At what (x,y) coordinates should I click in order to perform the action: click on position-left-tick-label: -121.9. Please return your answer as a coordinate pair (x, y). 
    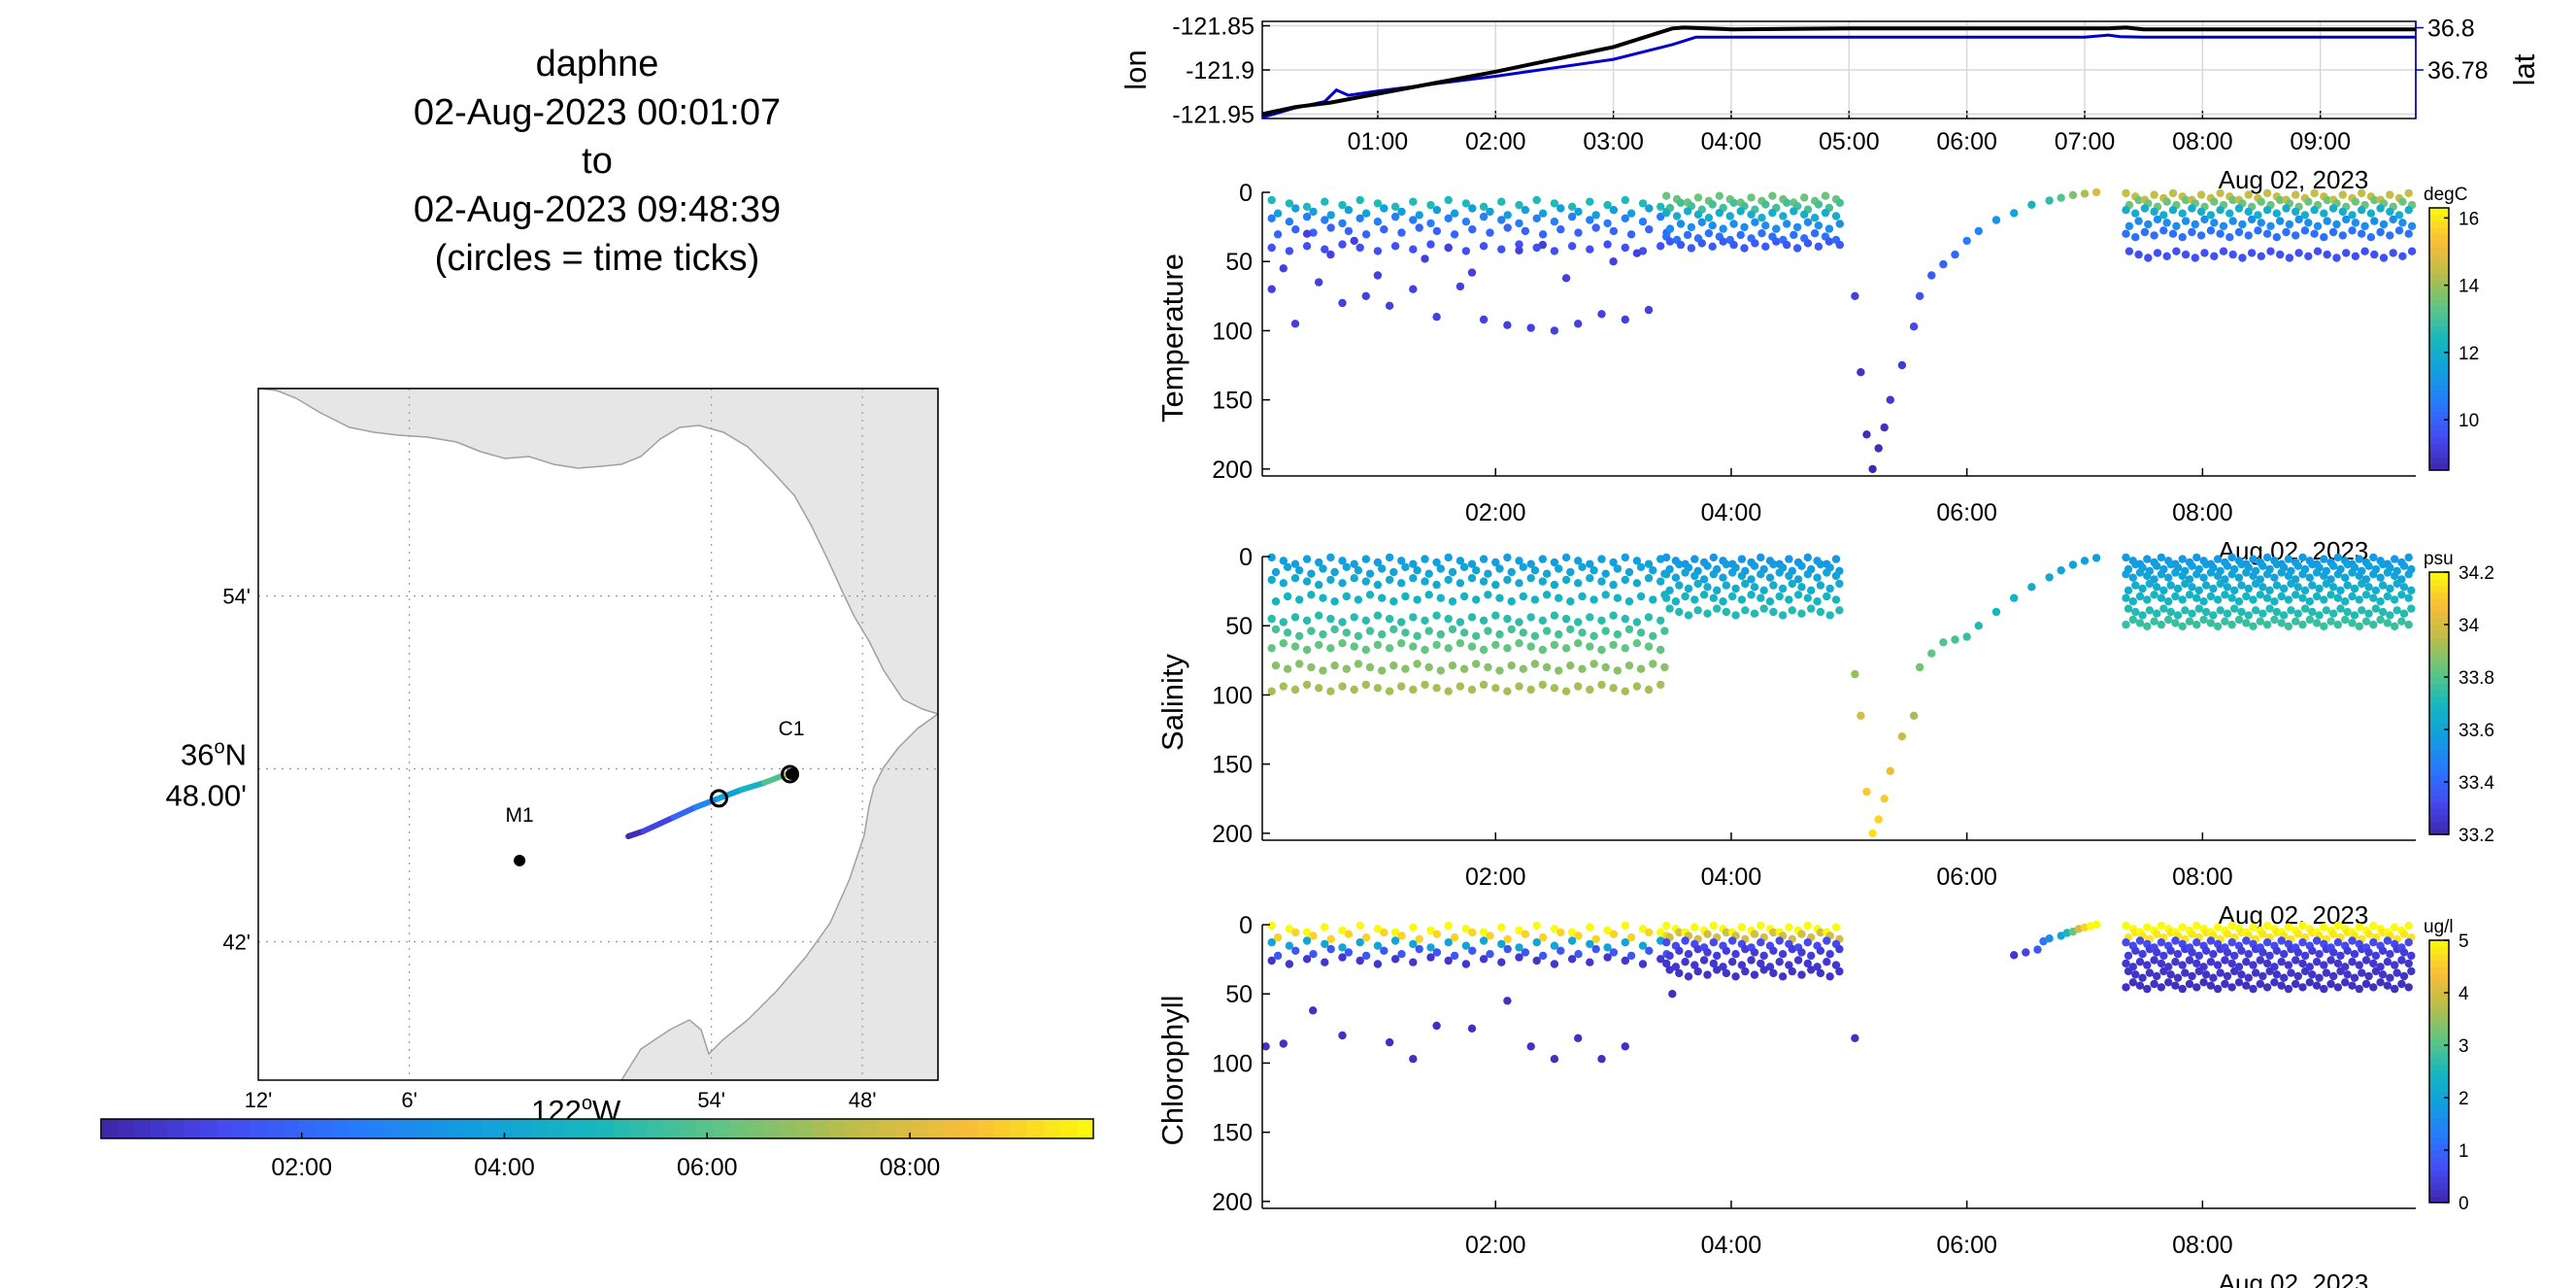
    Looking at the image, I should click on (1220, 71).